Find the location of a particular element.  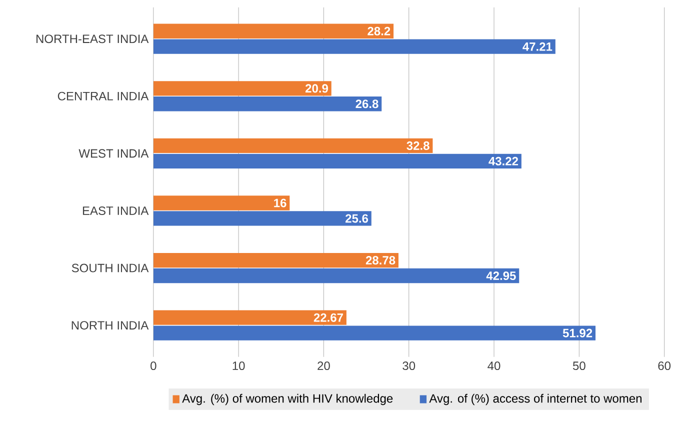

data-label: 16 is located at coordinates (280, 203).